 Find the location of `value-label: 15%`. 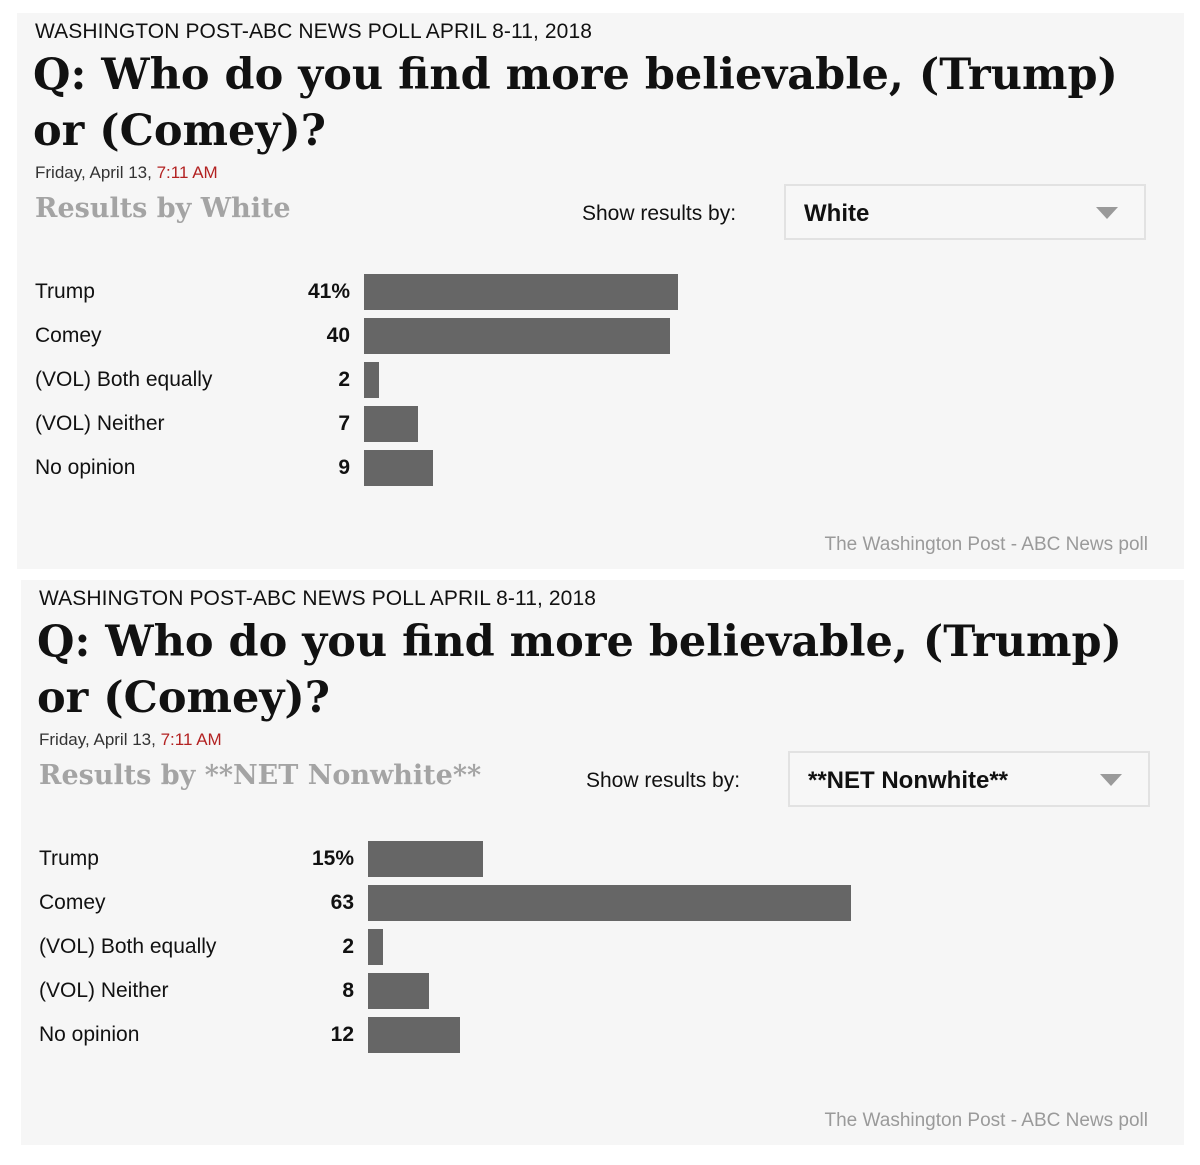

value-label: 15% is located at coordinates (332, 858).